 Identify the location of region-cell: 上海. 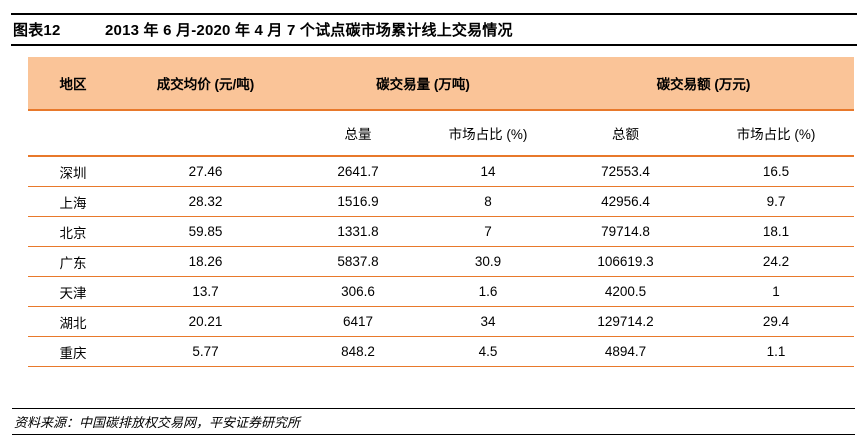
(73, 201).